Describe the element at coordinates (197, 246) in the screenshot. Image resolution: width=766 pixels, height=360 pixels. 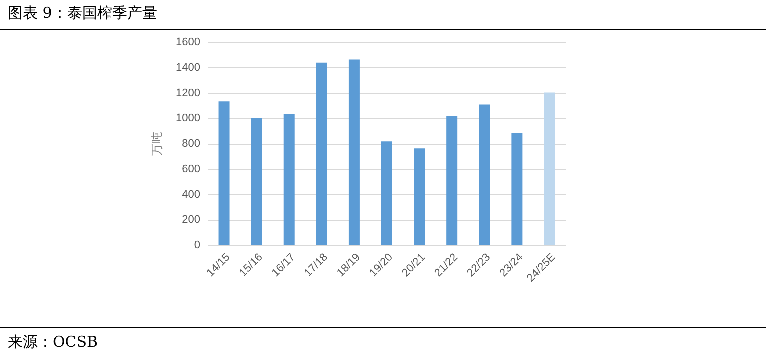
I see `y-tick-label: 0` at that location.